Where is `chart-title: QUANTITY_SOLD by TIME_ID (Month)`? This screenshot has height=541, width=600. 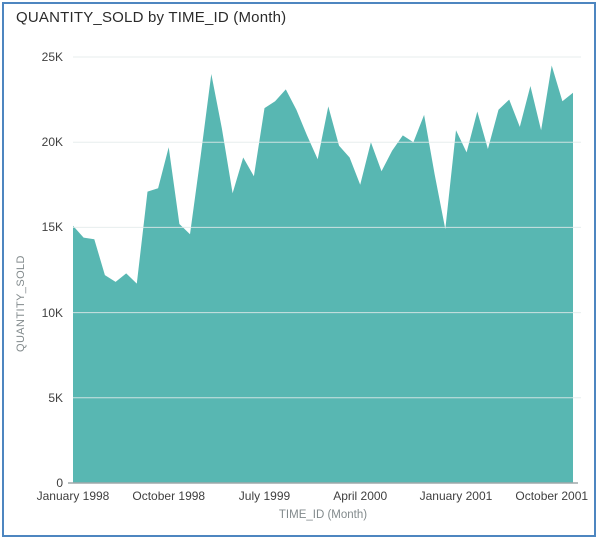
chart-title: QUANTITY_SOLD by TIME_ID (Month) is located at coordinates (151, 17).